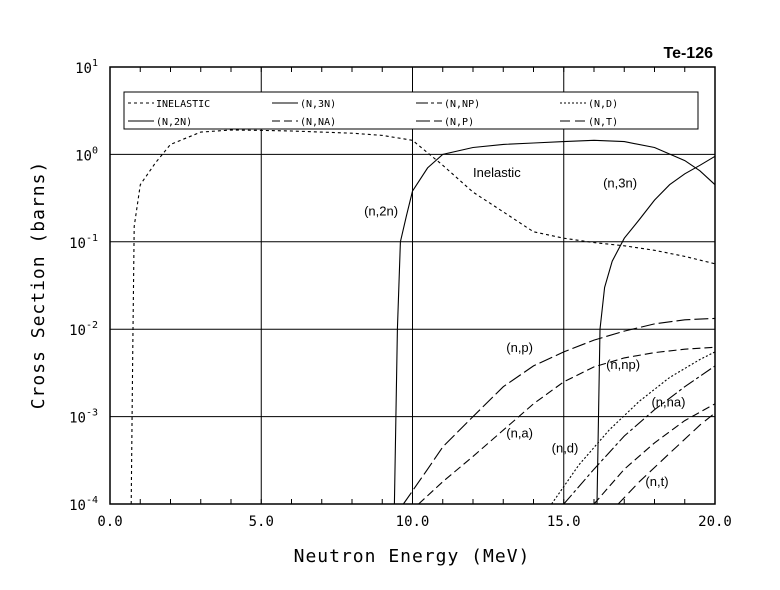 Image resolution: width=780 pixels, height=590 pixels. Describe the element at coordinates (318, 104) in the screenshot. I see `legend-label: (N,3N)` at that location.